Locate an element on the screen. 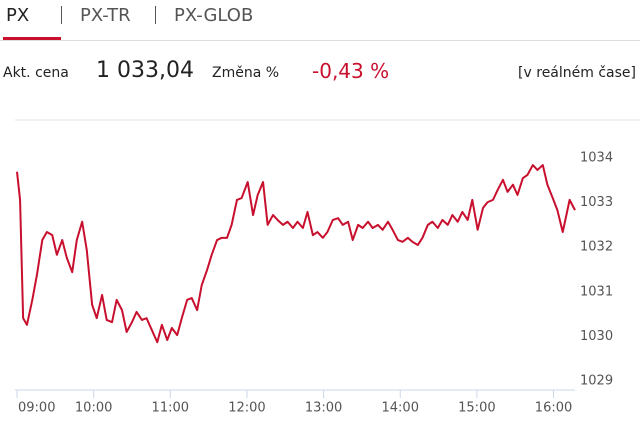 This screenshot has height=422, width=640. x-tick-label: 16:00 is located at coordinates (553, 408).